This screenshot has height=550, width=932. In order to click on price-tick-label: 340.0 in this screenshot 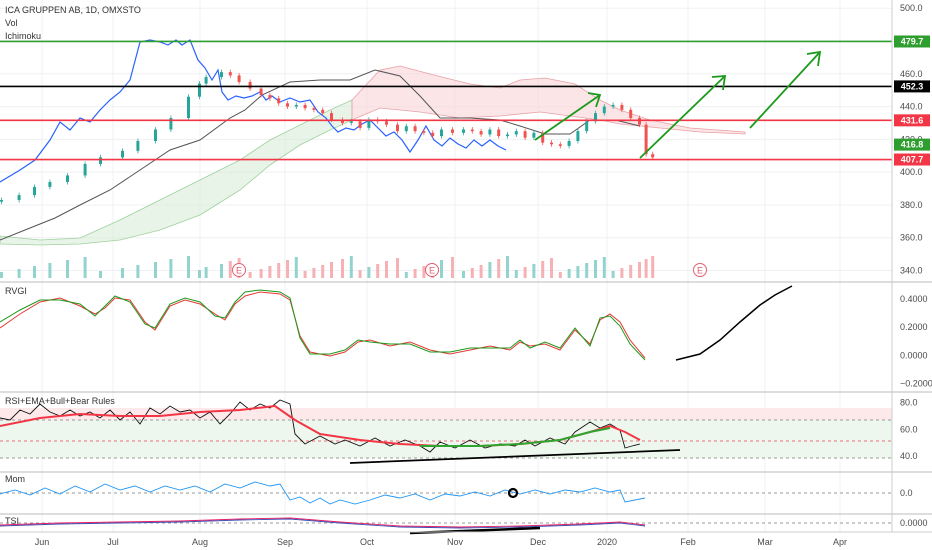, I will do `click(911, 271)`.